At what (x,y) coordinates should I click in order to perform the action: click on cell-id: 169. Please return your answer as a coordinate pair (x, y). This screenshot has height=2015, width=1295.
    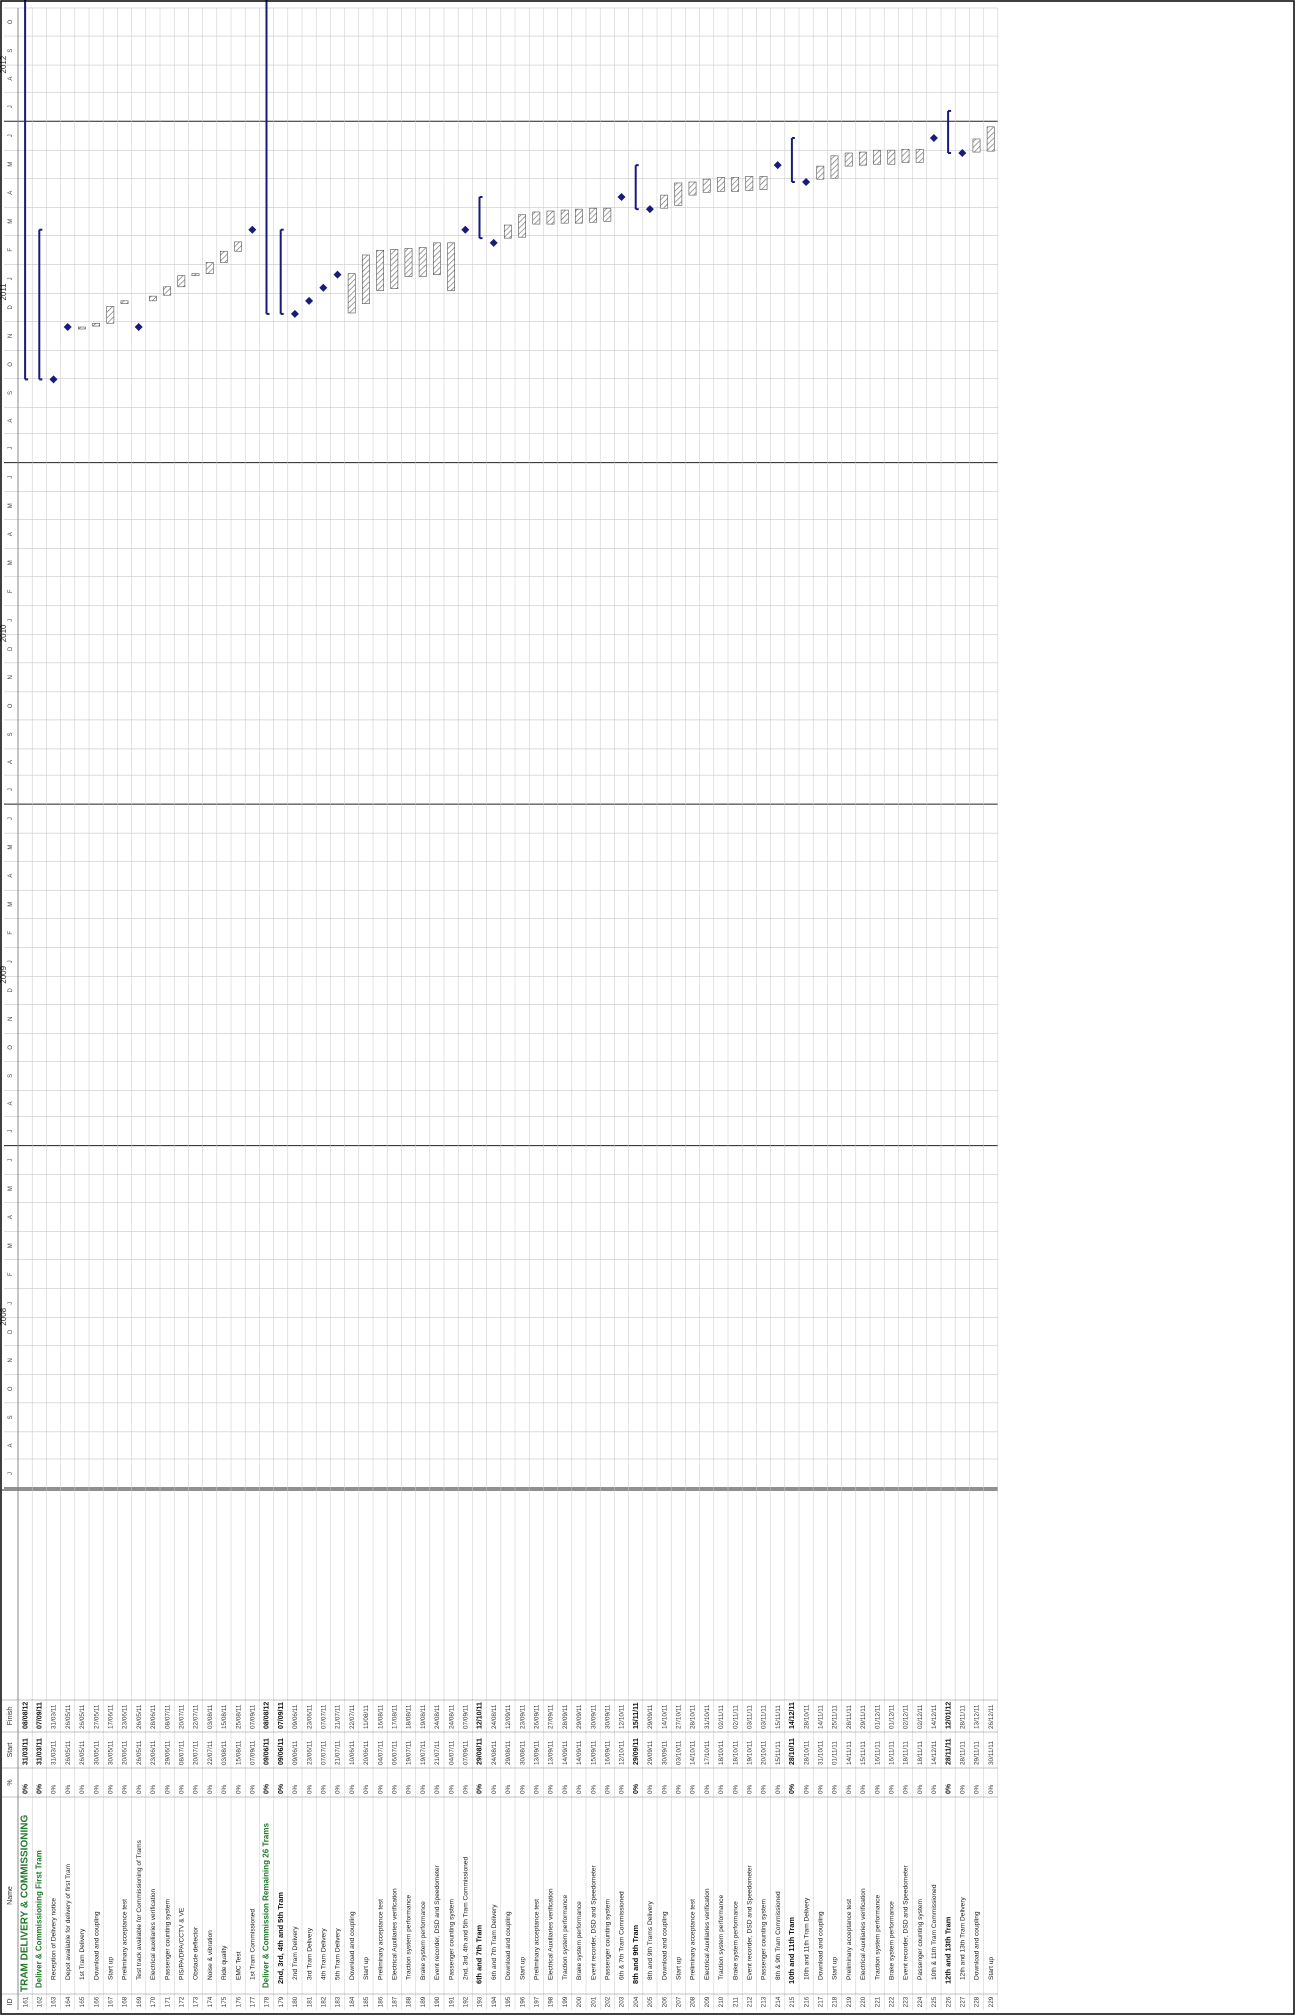
    Looking at the image, I should click on (139, 2001).